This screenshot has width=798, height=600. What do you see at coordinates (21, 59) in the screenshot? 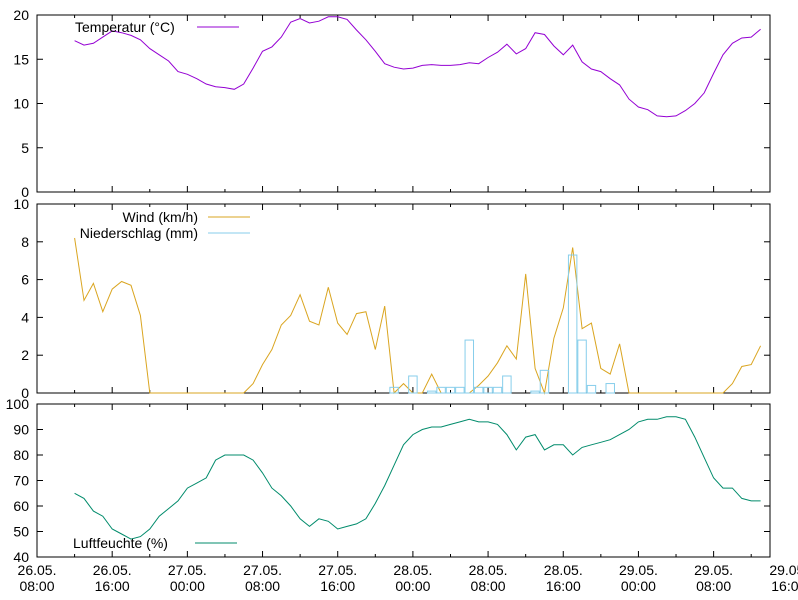
I see `y-tick-label: 15` at bounding box center [21, 59].